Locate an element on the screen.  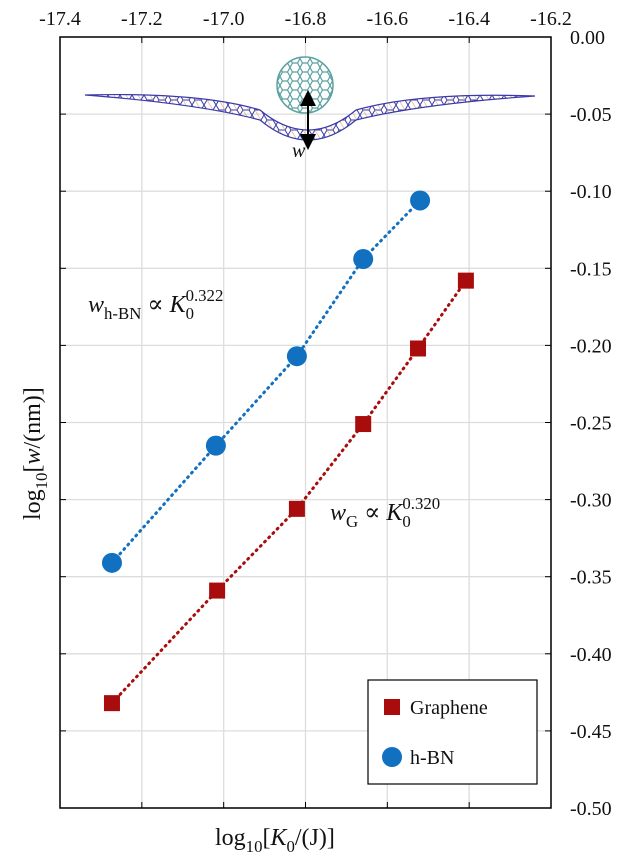
rich-text: wG ∝ K00.320 is located at coordinates (385, 512).